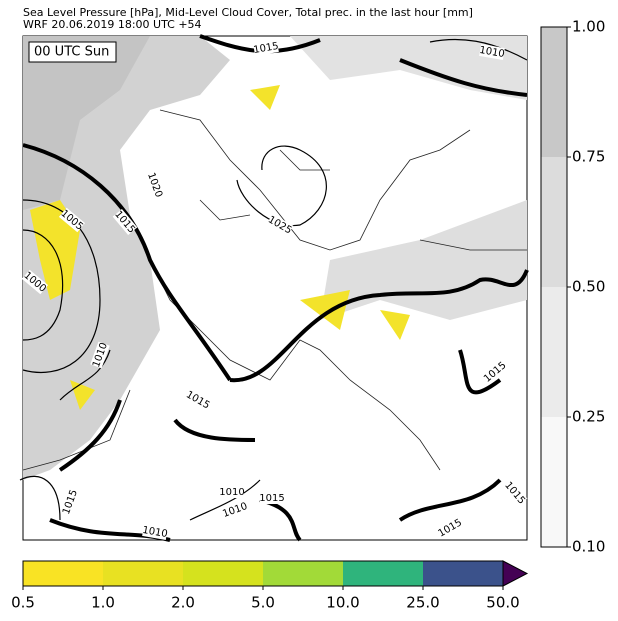 This screenshot has width=618, height=621. I want to click on tick-label: 0.50, so click(588, 287).